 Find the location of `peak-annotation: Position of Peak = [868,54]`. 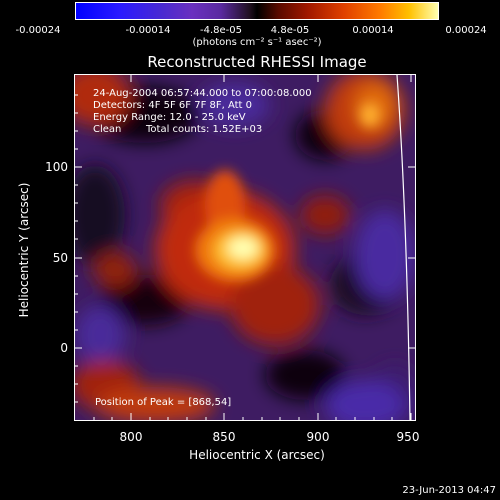

peak-annotation: Position of Peak = [868,54] is located at coordinates (163, 402).